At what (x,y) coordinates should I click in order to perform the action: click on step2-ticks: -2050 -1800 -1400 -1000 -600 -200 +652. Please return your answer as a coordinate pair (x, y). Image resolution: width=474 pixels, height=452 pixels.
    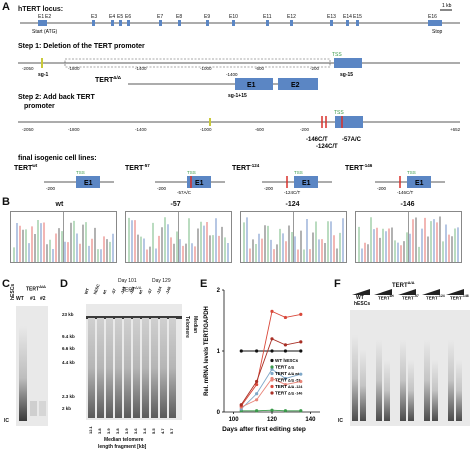
    Looking at the image, I should click on (241, 129).